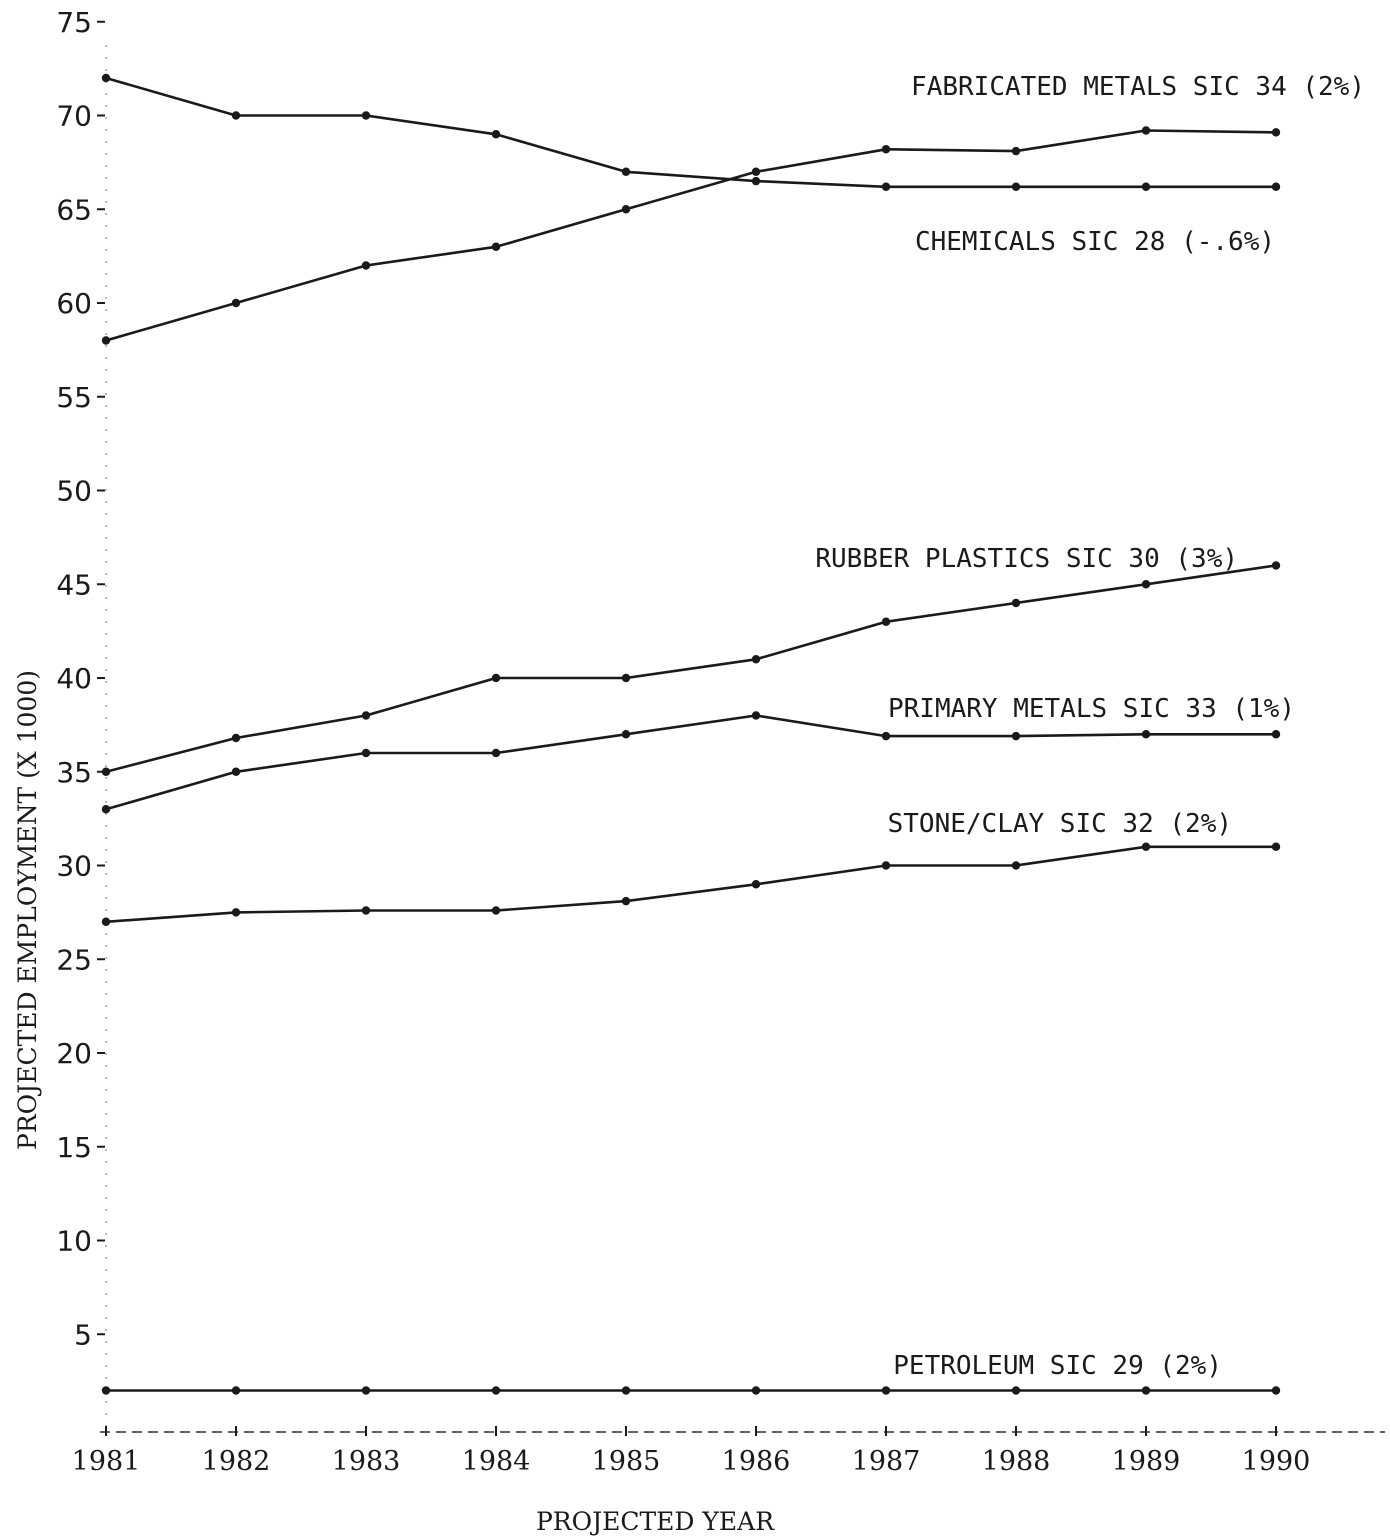  What do you see at coordinates (1138, 87) in the screenshot?
I see `series-label-0: FABRICATED METALS SIC 34 (2%)` at bounding box center [1138, 87].